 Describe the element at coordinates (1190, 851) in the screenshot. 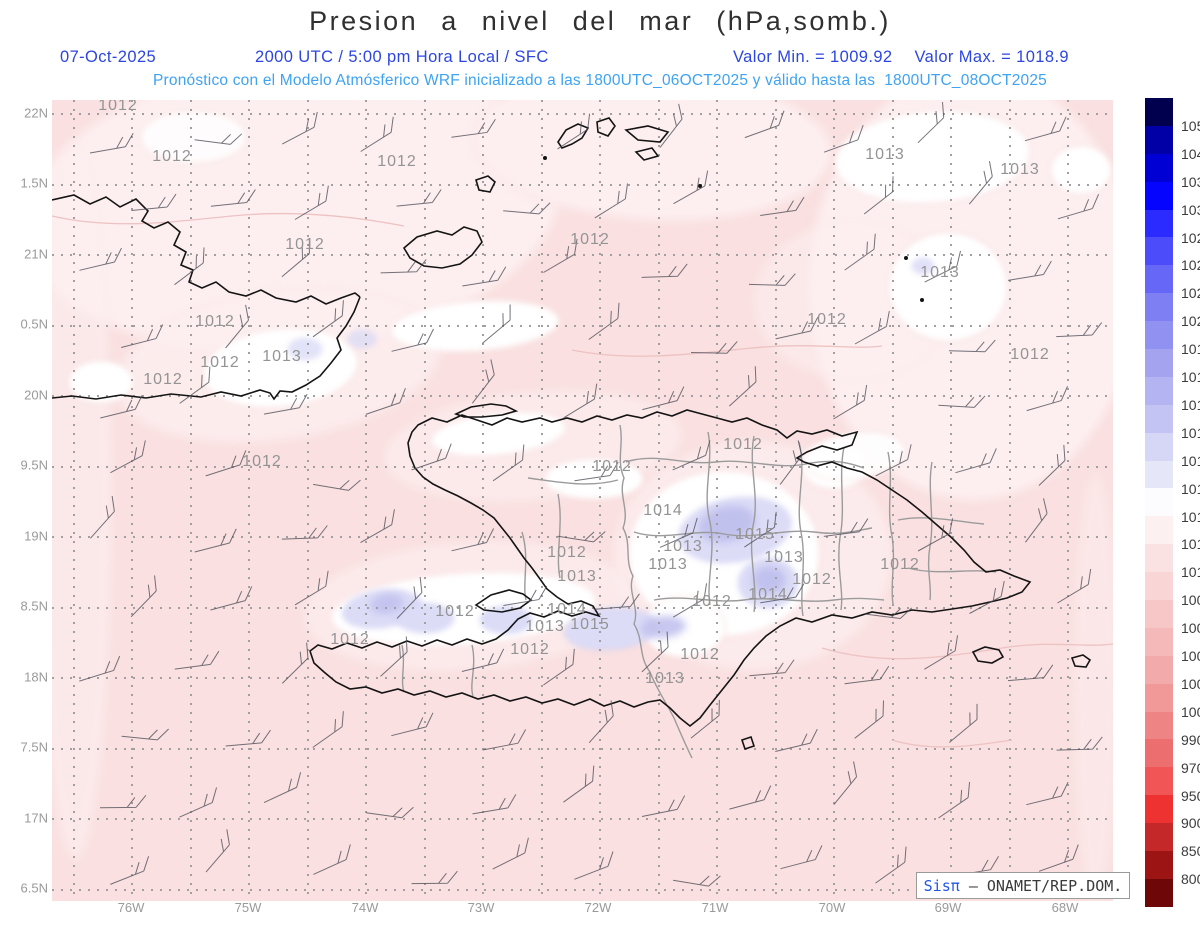

I see `colorbar-tick-label: 850` at that location.